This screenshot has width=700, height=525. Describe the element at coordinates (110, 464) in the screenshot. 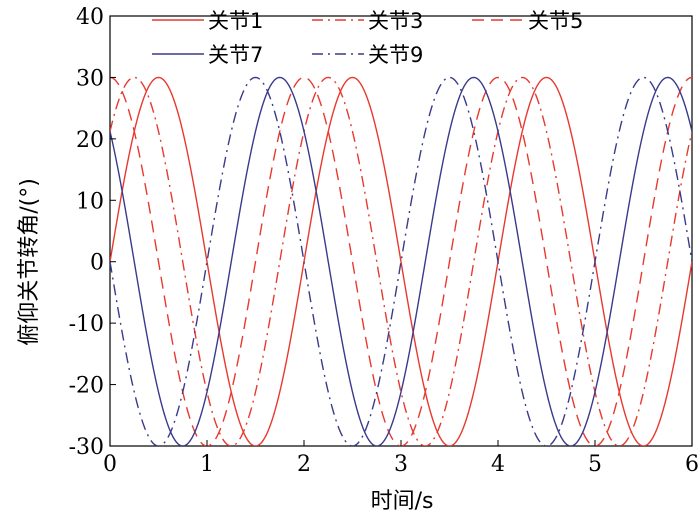

I see `x-tick-label: 0` at that location.